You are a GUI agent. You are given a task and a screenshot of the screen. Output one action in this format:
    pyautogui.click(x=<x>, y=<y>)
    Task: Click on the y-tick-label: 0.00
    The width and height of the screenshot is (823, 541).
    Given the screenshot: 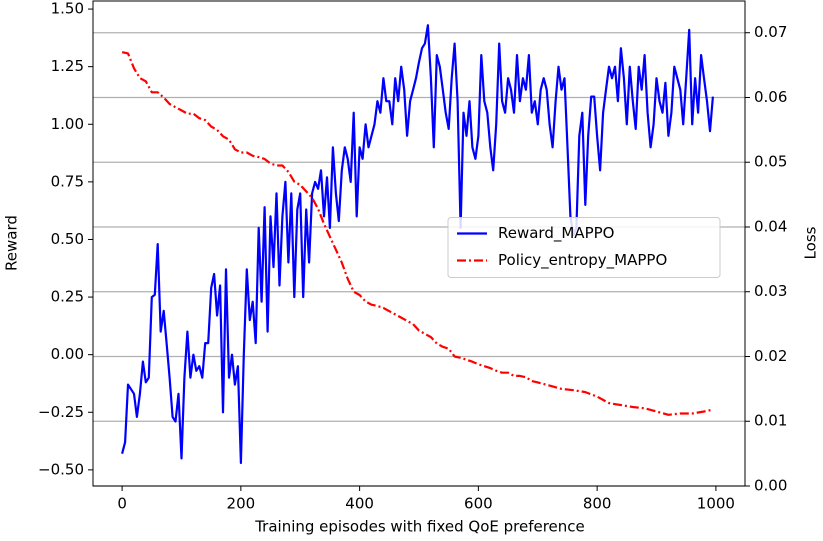 What is the action you would take?
    pyautogui.click(x=67, y=354)
    